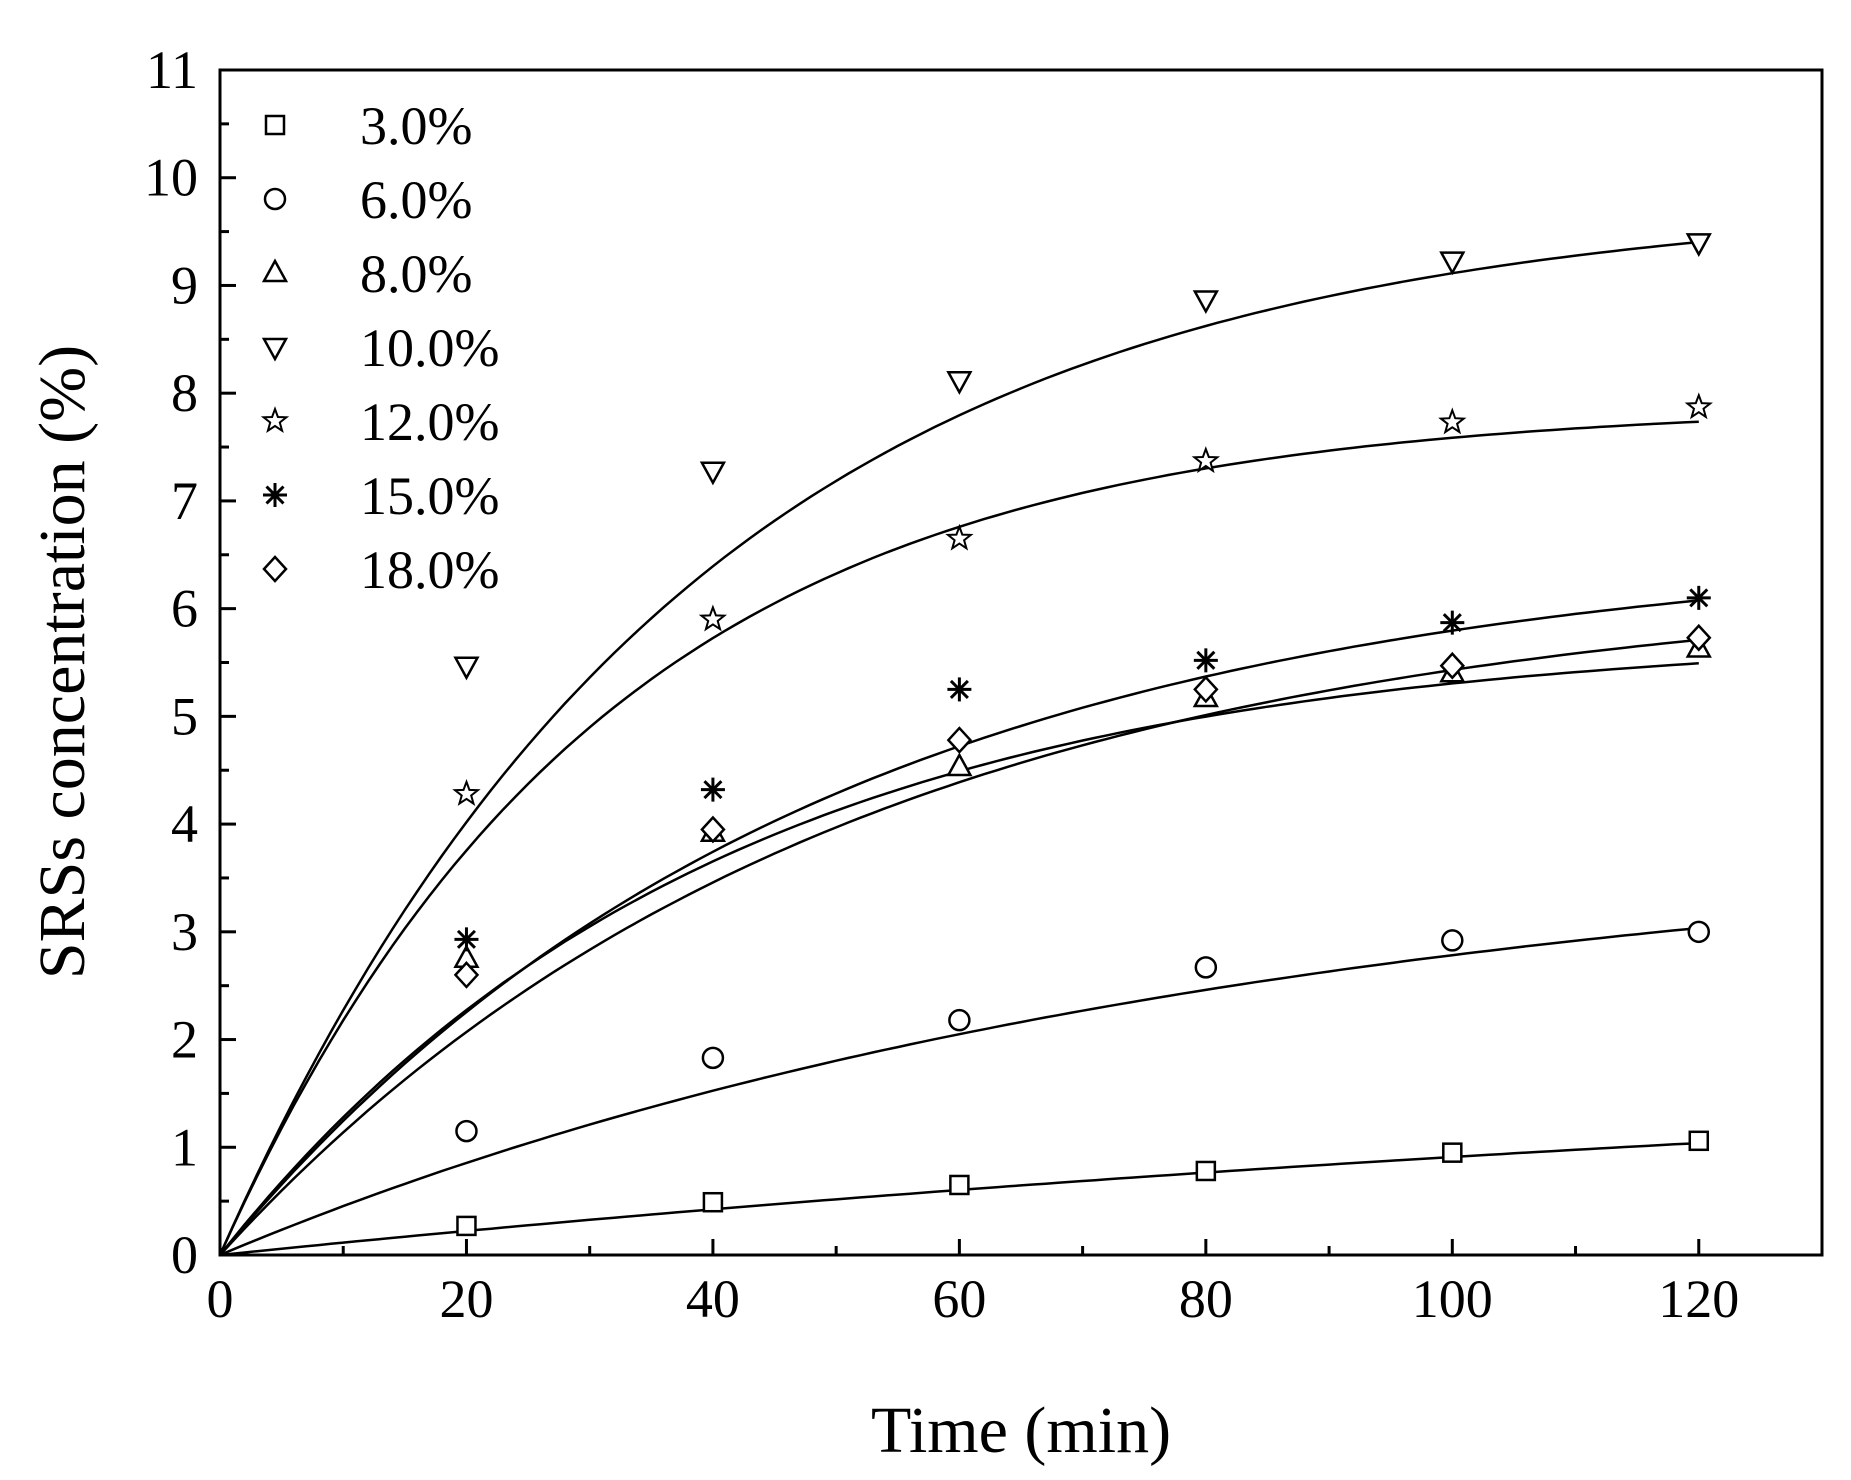  I want to click on legend-marker-6-0pct, so click(275, 199).